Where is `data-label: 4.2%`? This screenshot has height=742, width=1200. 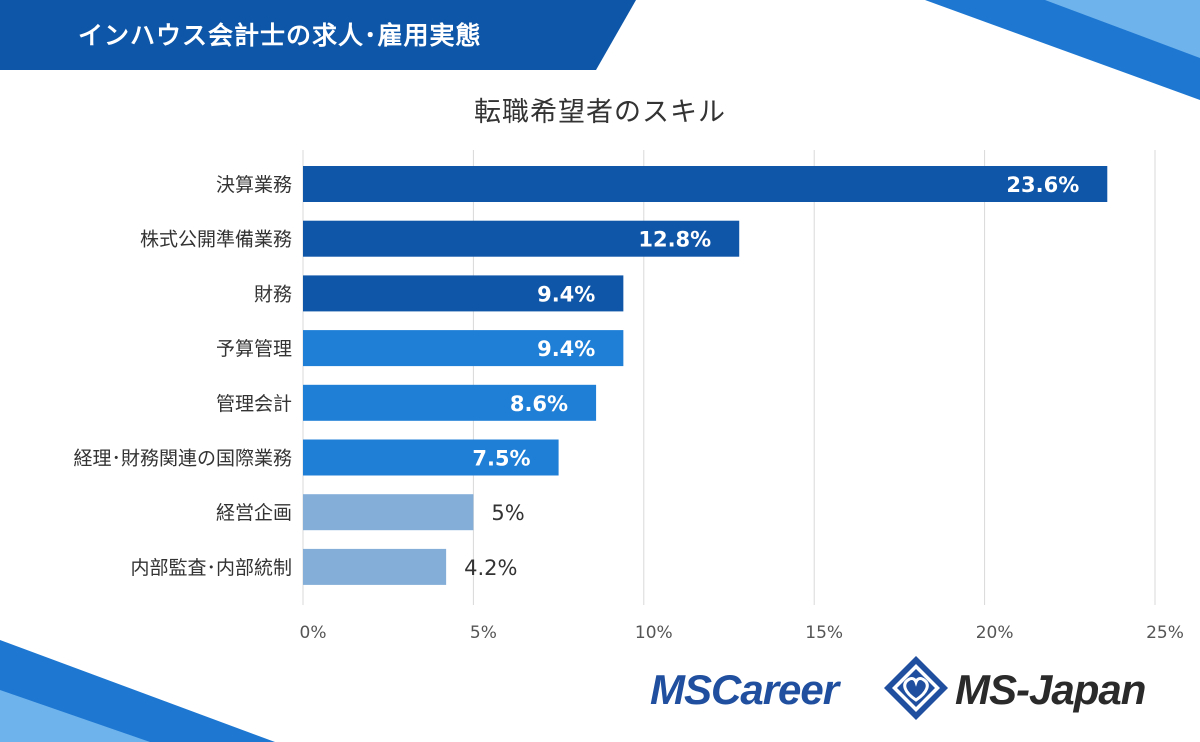 data-label: 4.2% is located at coordinates (490, 568).